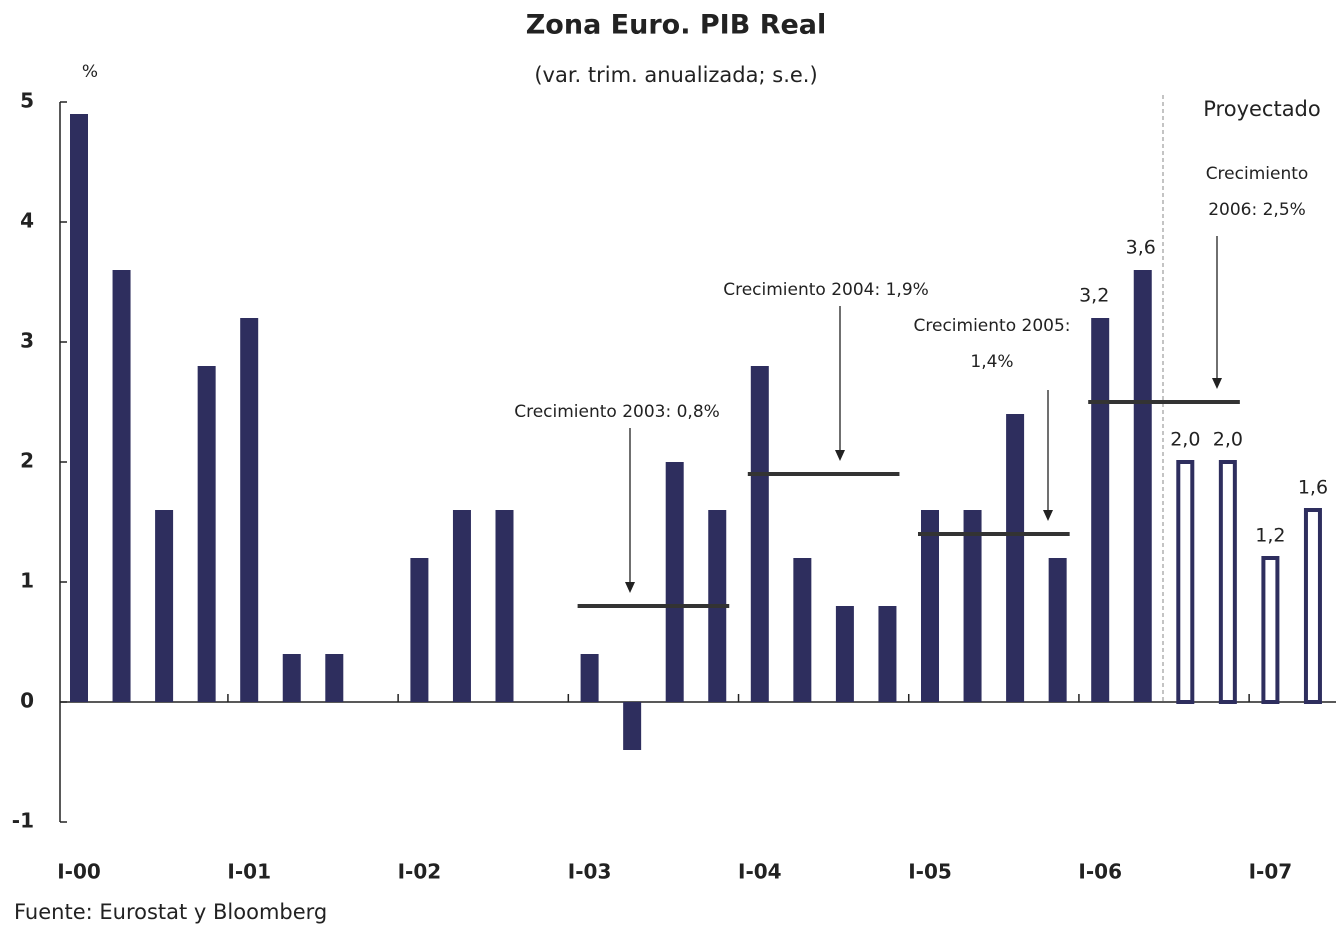 This screenshot has width=1336, height=926. Describe the element at coordinates (590, 872) in the screenshot. I see `x-tick-label: I-03` at that location.